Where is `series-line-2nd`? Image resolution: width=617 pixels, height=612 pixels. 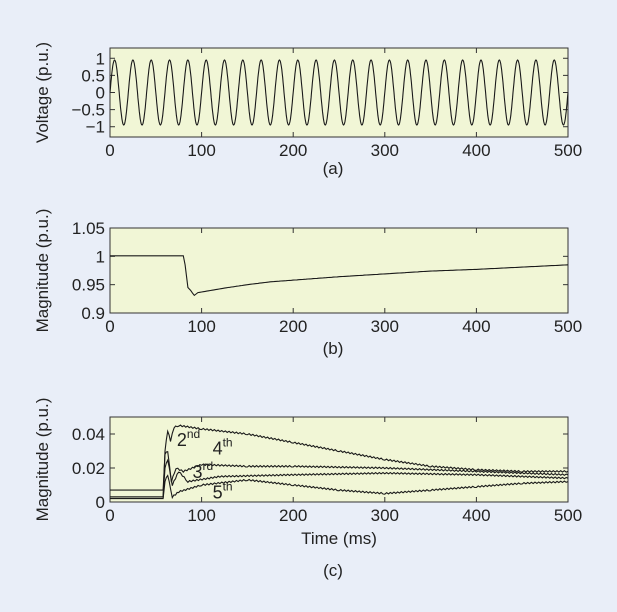
series-line-2nd is located at coordinates (339, 461).